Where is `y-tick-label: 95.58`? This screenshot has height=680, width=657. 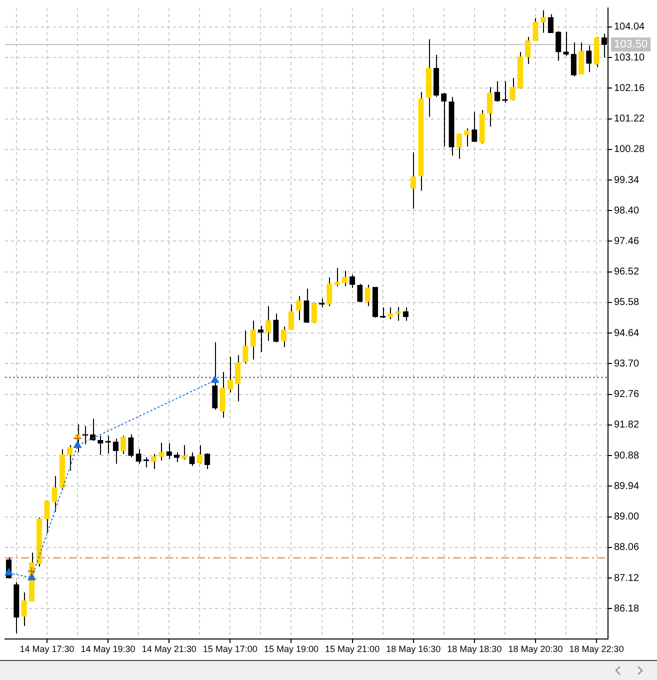
y-tick-label: 95.58 is located at coordinates (627, 302).